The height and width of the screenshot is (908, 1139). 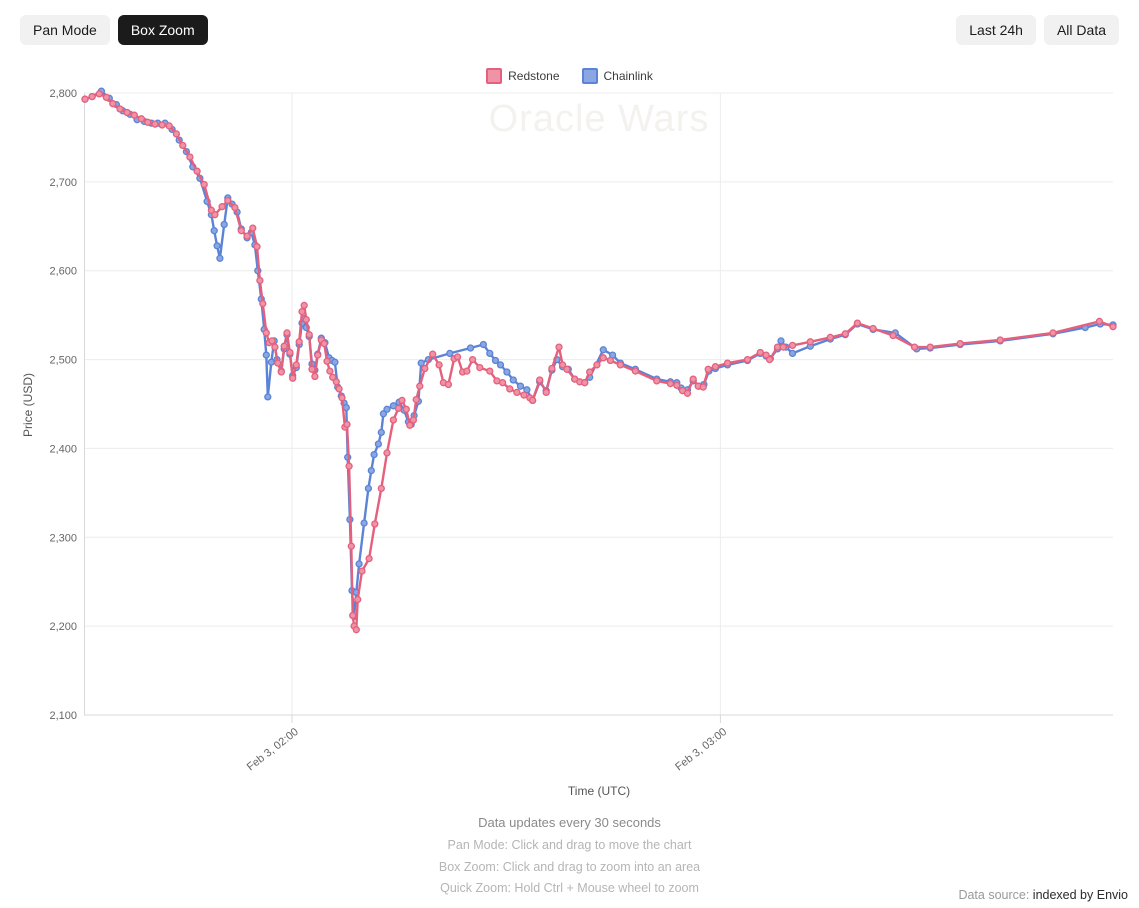 What do you see at coordinates (63, 627) in the screenshot?
I see `y-tick-label: 2,200` at bounding box center [63, 627].